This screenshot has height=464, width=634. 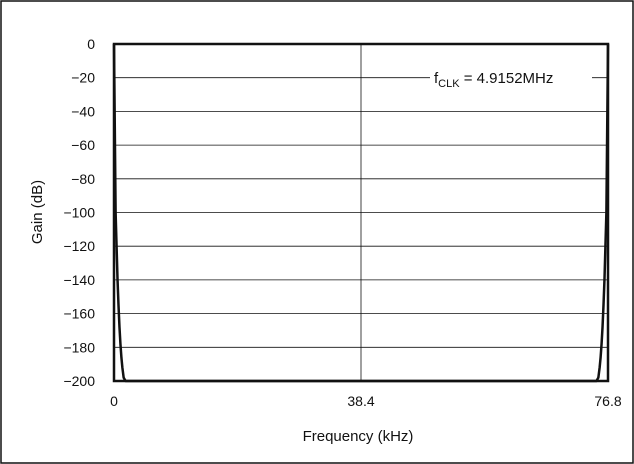 I want to click on y-tick-label: −20, so click(x=83, y=78).